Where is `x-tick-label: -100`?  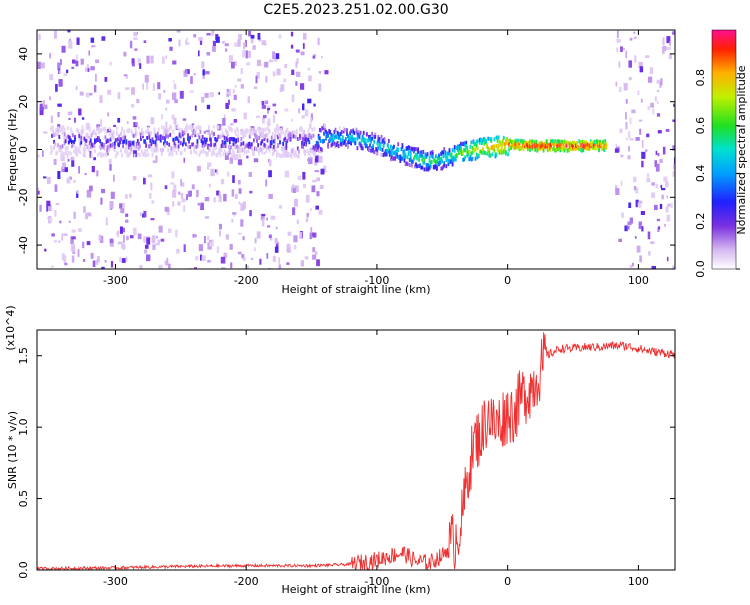
x-tick-label: -100 is located at coordinates (376, 581).